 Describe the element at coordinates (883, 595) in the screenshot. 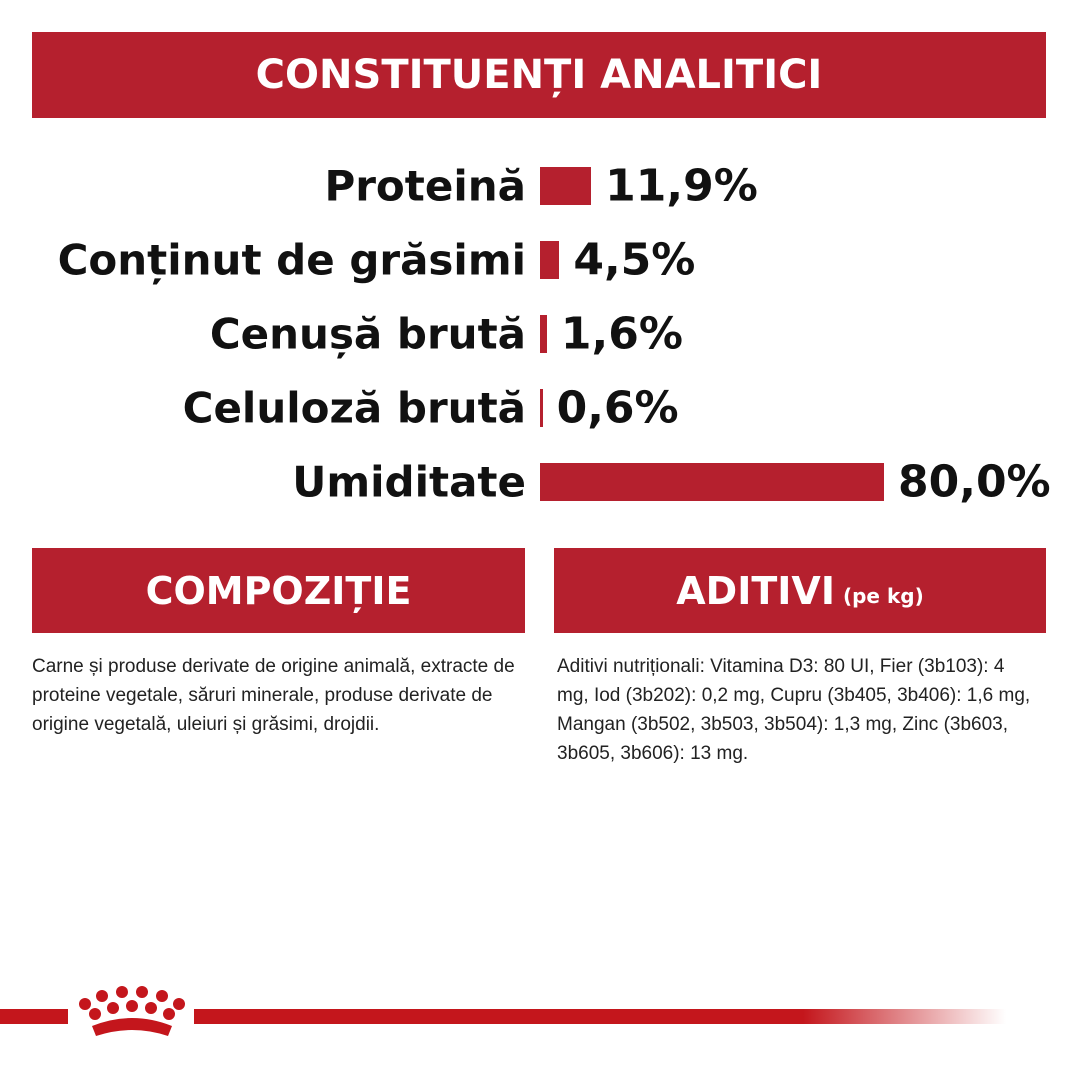

I see `additives-unit: (pe kg)` at that location.